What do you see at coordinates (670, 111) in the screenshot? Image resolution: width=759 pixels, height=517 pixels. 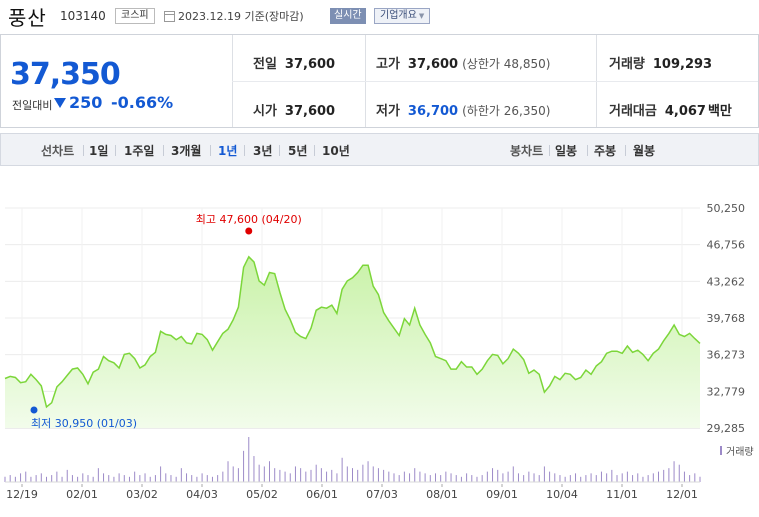 I see `trade-amount: 거래대금 4,067 백만` at bounding box center [670, 111].